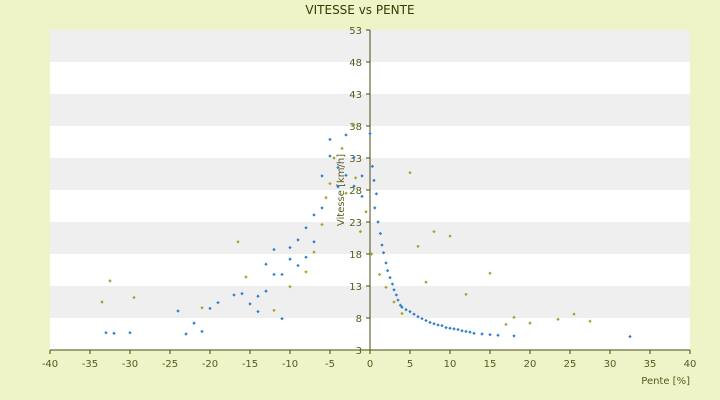 This screenshot has height=400, width=720. I want to click on x-tick-label: 0, so click(370, 364).